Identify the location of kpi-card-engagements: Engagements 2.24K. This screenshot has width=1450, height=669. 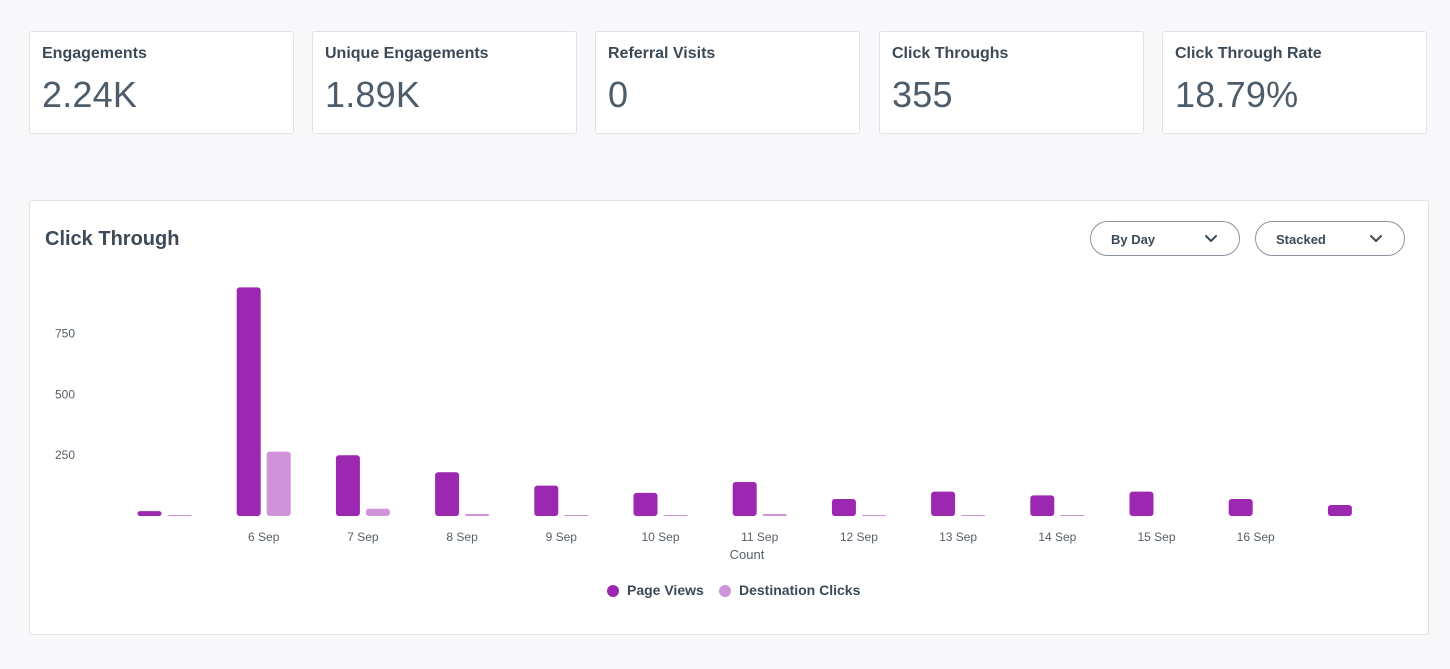
(161, 82).